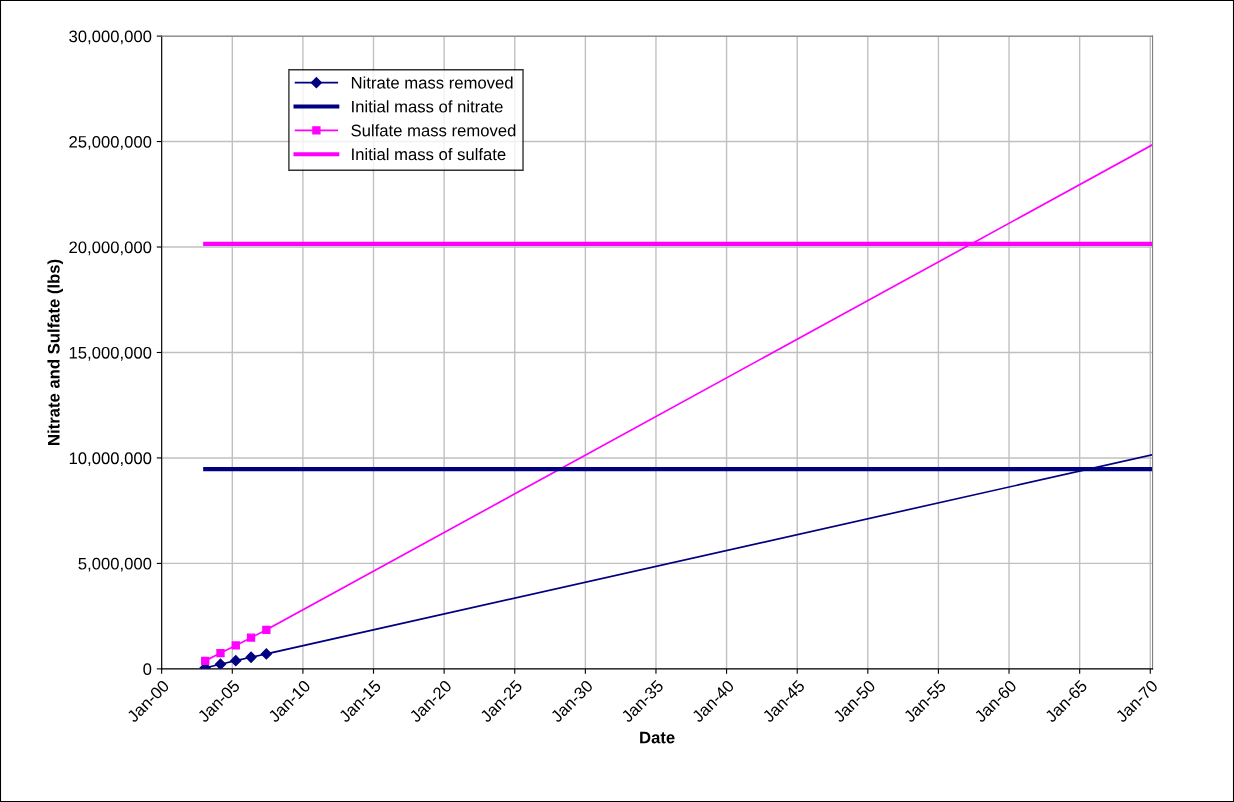  I want to click on legend-label: Initial mass of nitrate, so click(427, 106).